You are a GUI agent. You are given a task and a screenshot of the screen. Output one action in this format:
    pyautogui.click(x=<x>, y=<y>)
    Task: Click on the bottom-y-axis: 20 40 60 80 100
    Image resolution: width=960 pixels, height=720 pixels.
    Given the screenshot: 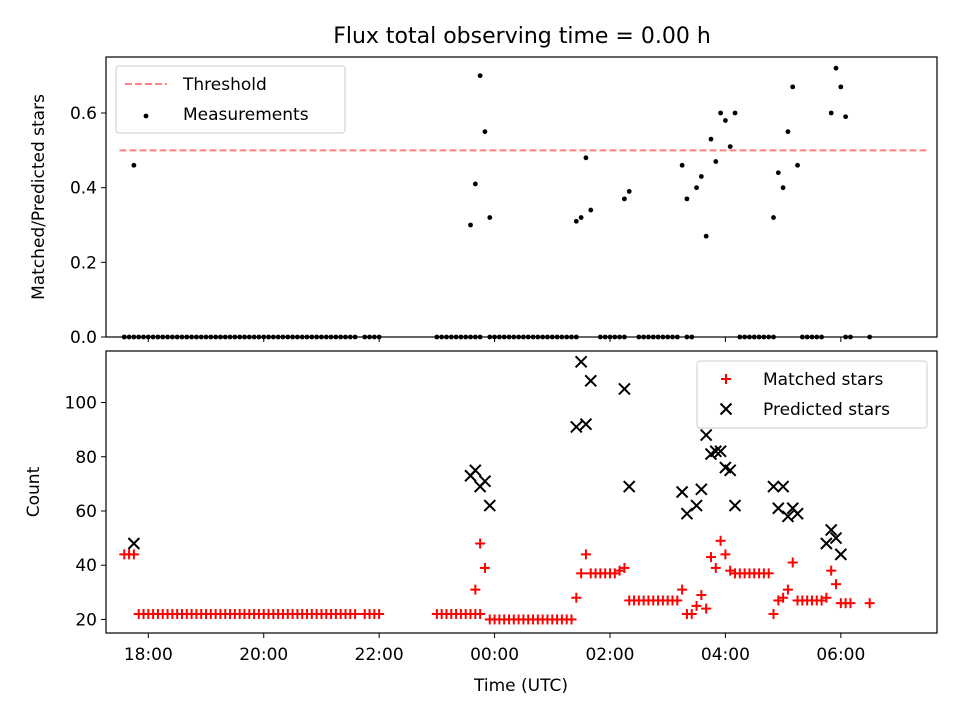 What is the action you would take?
    pyautogui.click(x=85, y=512)
    